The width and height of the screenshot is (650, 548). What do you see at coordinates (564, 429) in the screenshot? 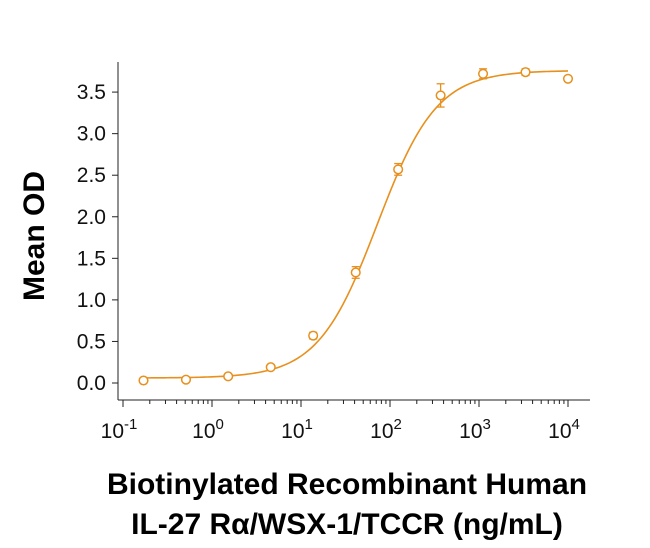
I see `x-tick-label: 10⁴` at bounding box center [564, 429].